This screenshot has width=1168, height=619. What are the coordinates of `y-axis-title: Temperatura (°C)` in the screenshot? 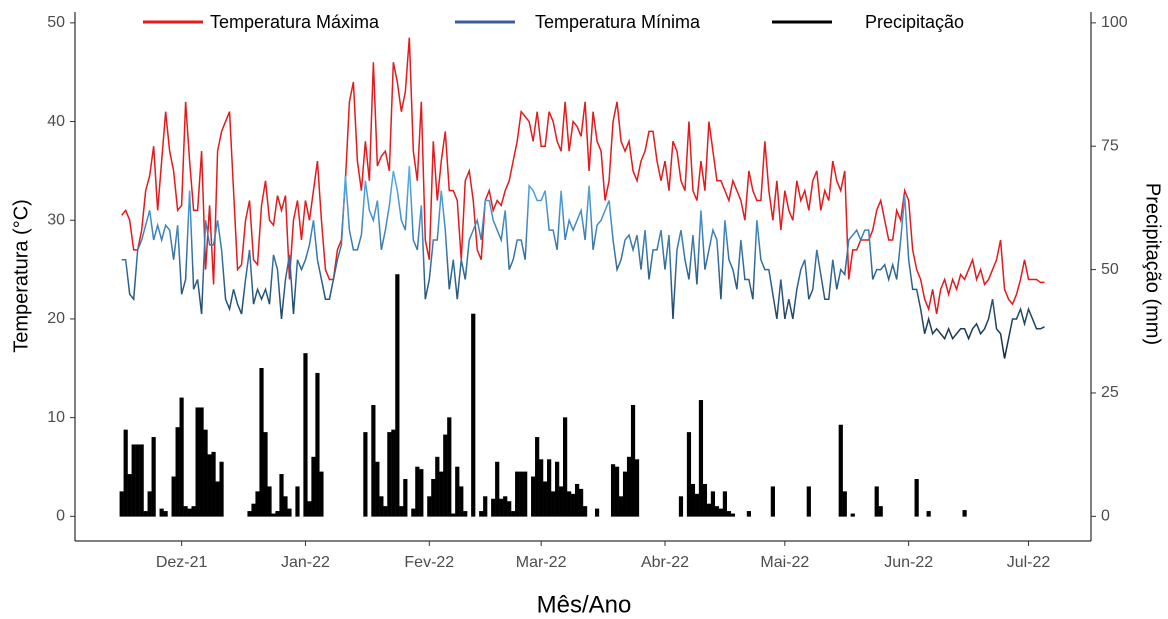 It's located at (21, 276).